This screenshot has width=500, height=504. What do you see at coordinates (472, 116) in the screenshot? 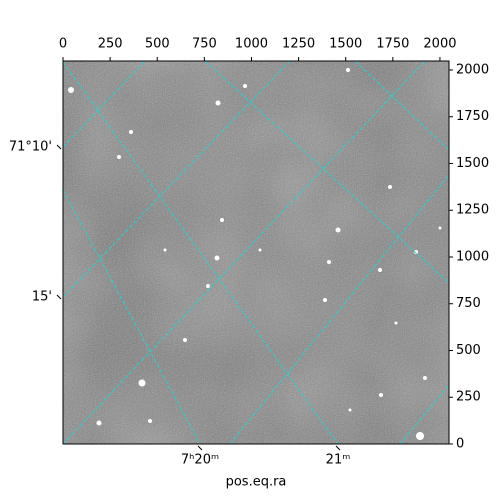
I see `y-tick-label: 1750` at bounding box center [472, 116].